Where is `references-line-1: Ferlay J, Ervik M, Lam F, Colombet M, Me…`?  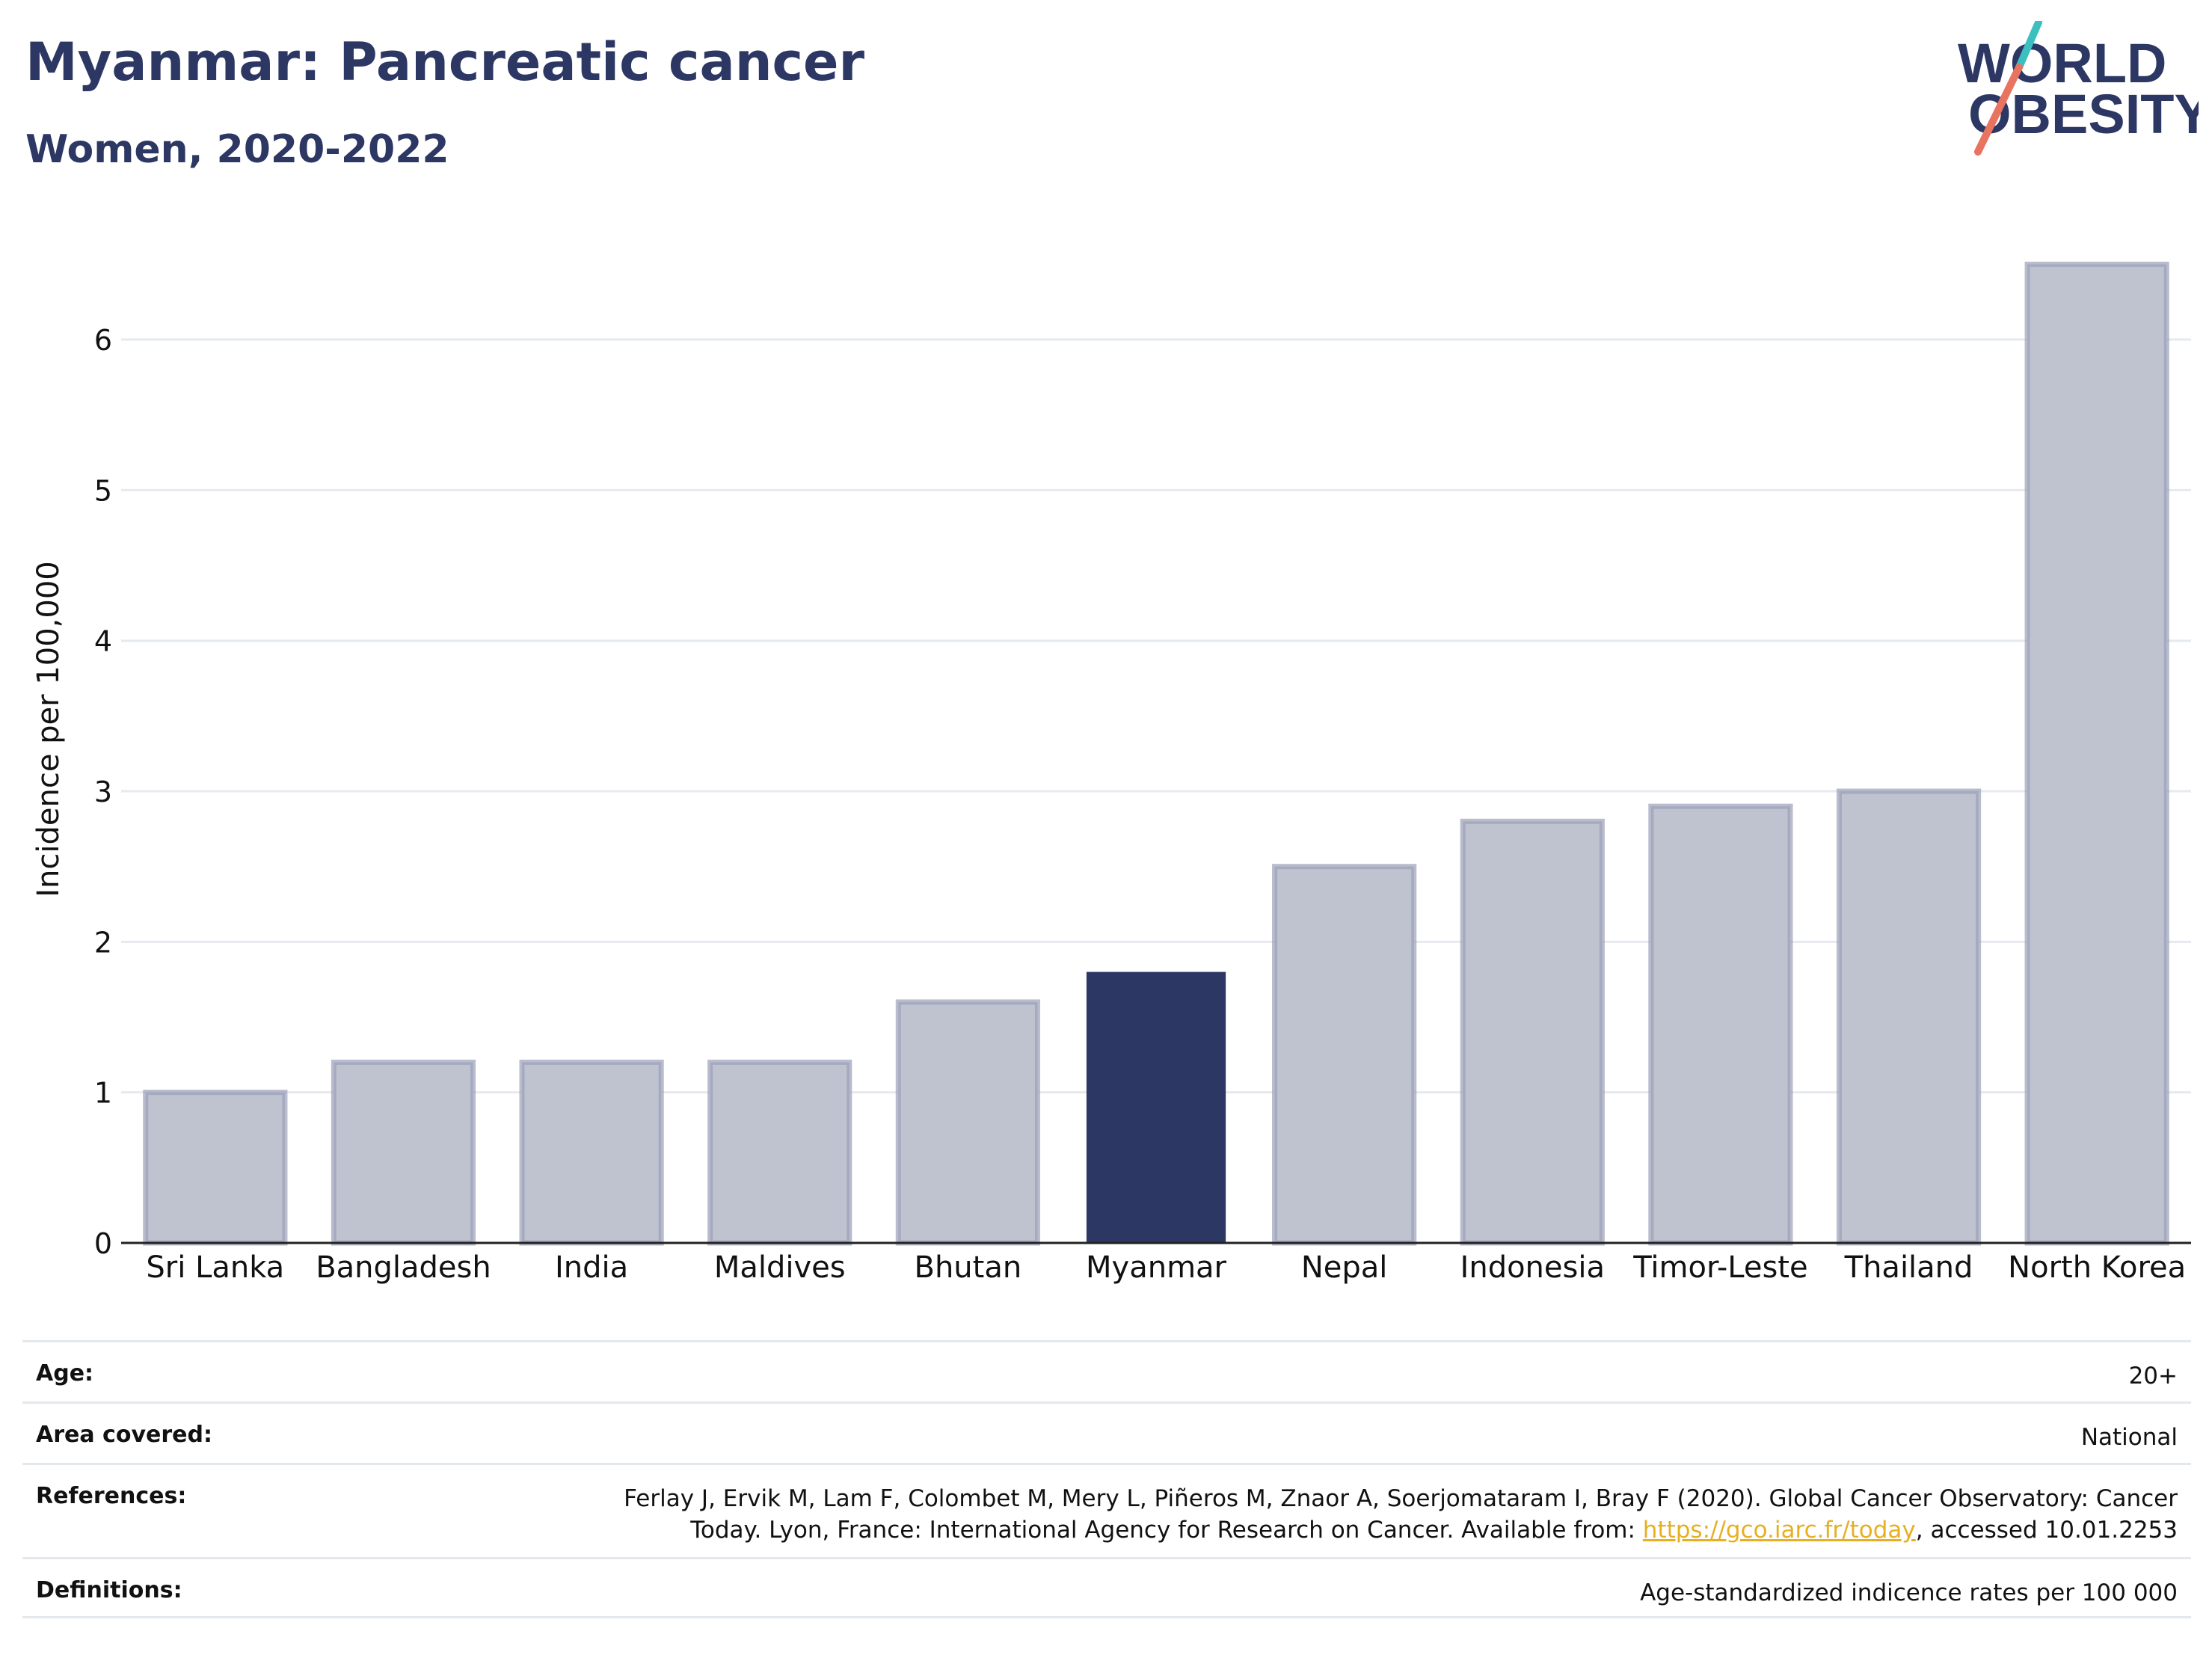 references-line-1: Ferlay J, Ervik M, Lam F, Colombet M, Me… is located at coordinates (1401, 1498).